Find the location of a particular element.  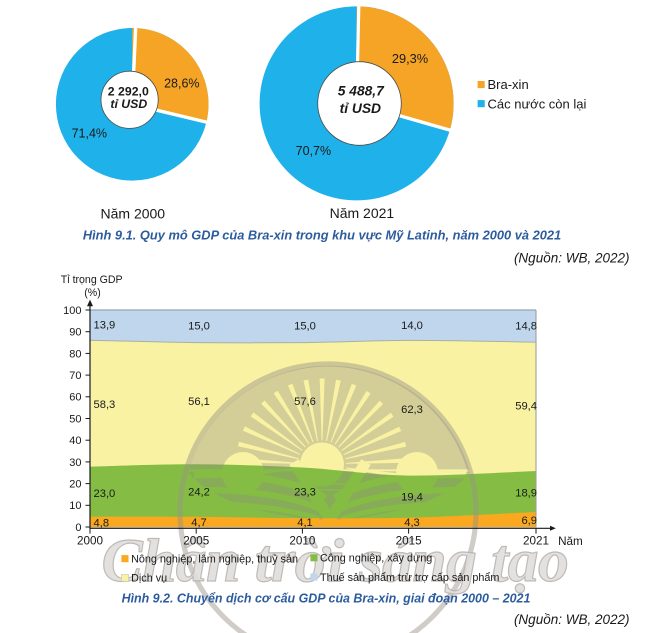

svg-text: 14,8 is located at coordinates (526, 326).